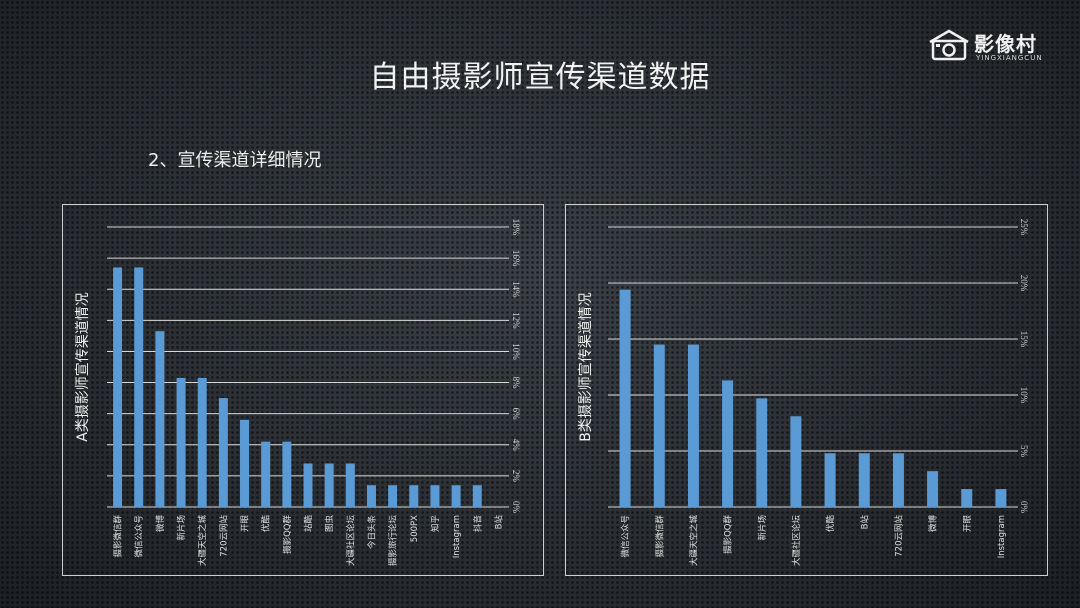 Image resolution: width=1080 pixels, height=608 pixels. I want to click on category-label: 500PX, so click(415, 528).